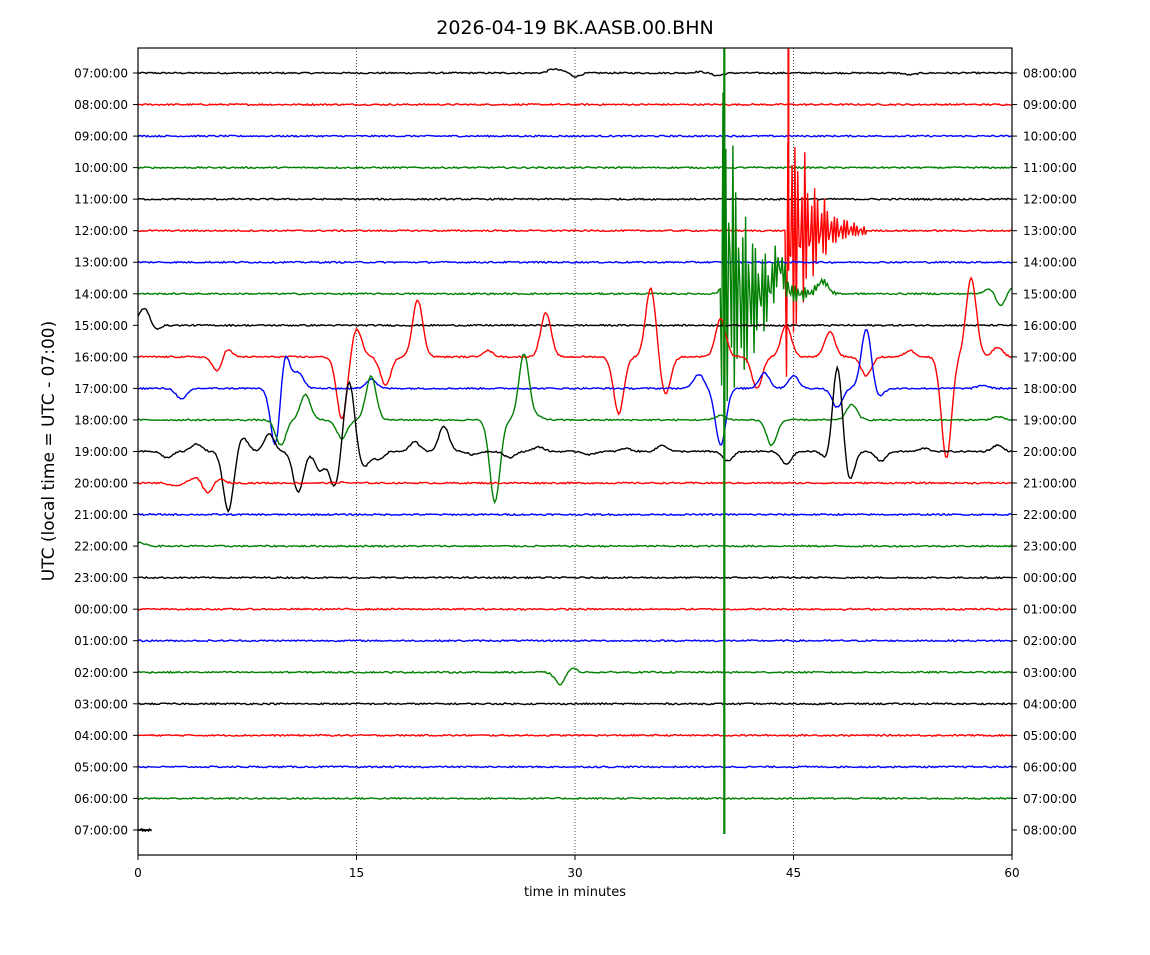 This screenshot has width=1150, height=955. I want to click on right-time-label: 07:00:00, so click(1050, 799).